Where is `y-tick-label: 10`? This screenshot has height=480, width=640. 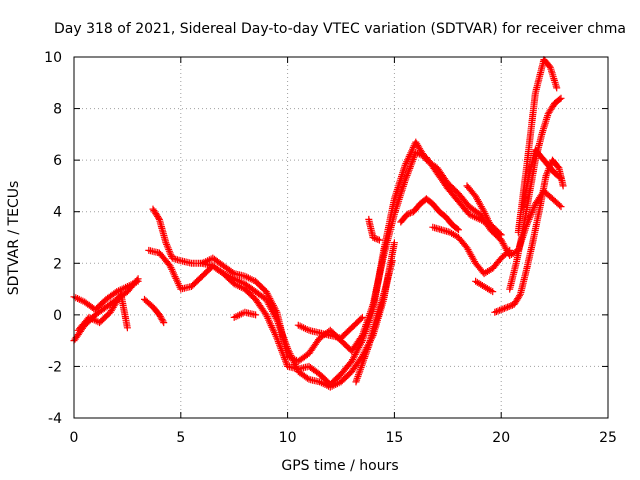
y-tick-label: 10 is located at coordinates (53, 58).